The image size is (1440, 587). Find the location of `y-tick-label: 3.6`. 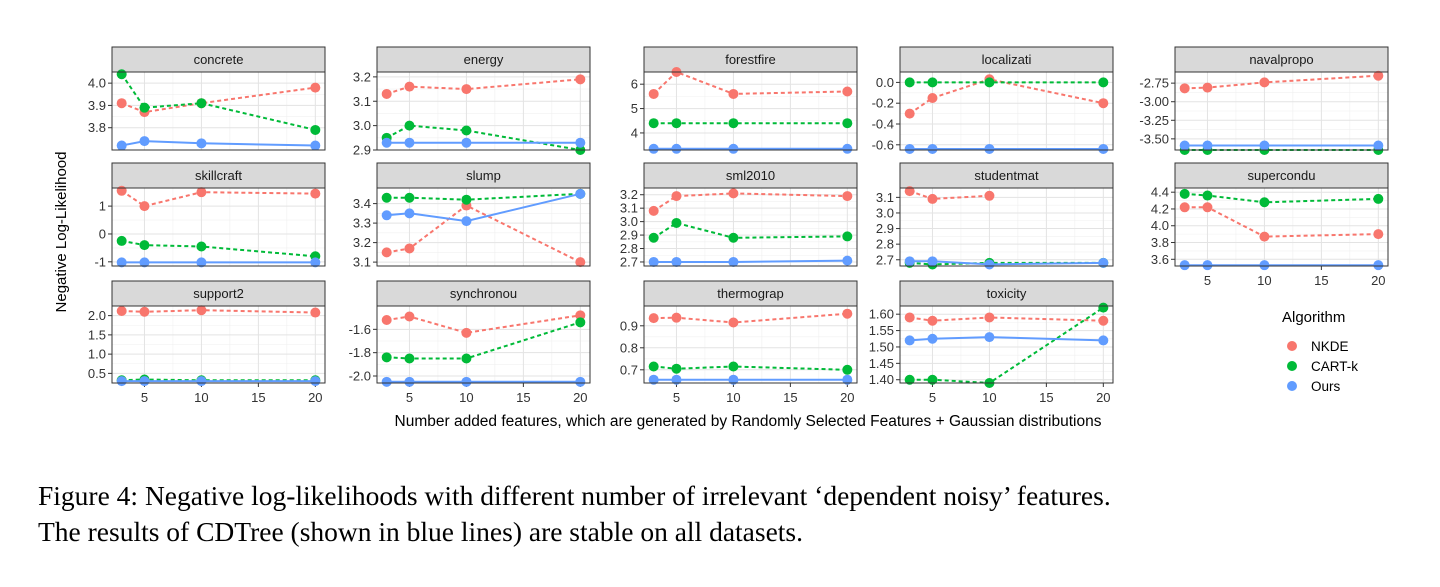

y-tick-label: 3.6 is located at coordinates (1160, 259).